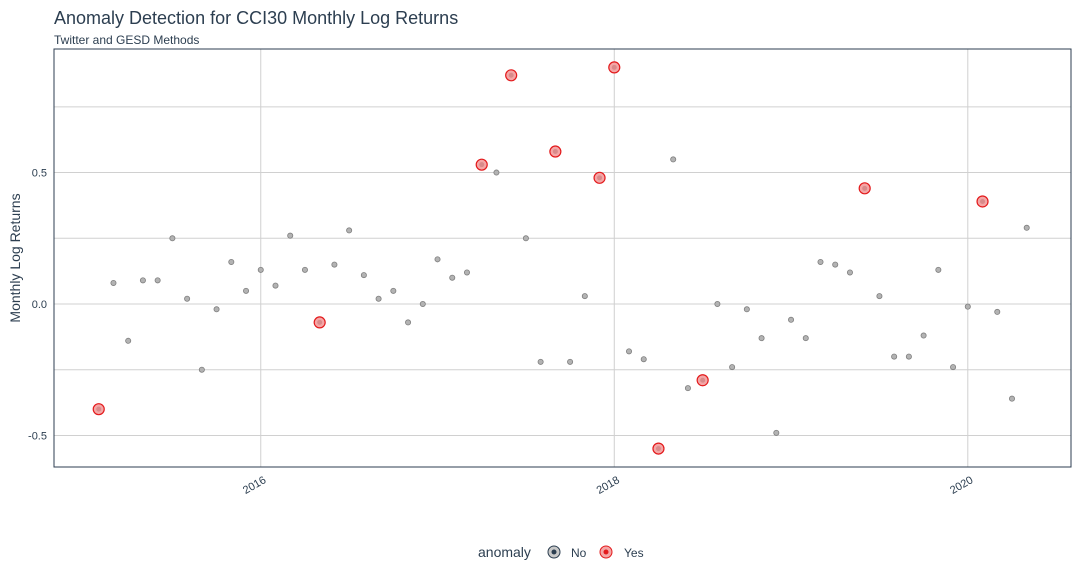 Image resolution: width=1080 pixels, height=578 pixels. I want to click on legend-no-label: No, so click(579, 553).